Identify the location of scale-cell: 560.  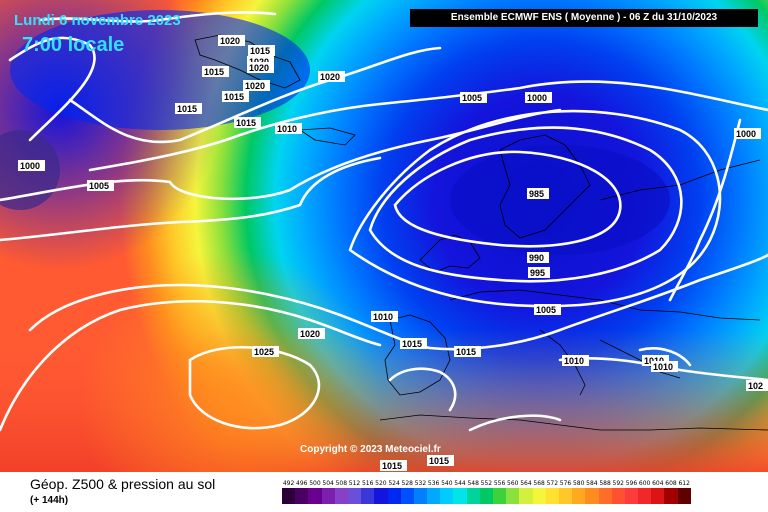
(513, 492).